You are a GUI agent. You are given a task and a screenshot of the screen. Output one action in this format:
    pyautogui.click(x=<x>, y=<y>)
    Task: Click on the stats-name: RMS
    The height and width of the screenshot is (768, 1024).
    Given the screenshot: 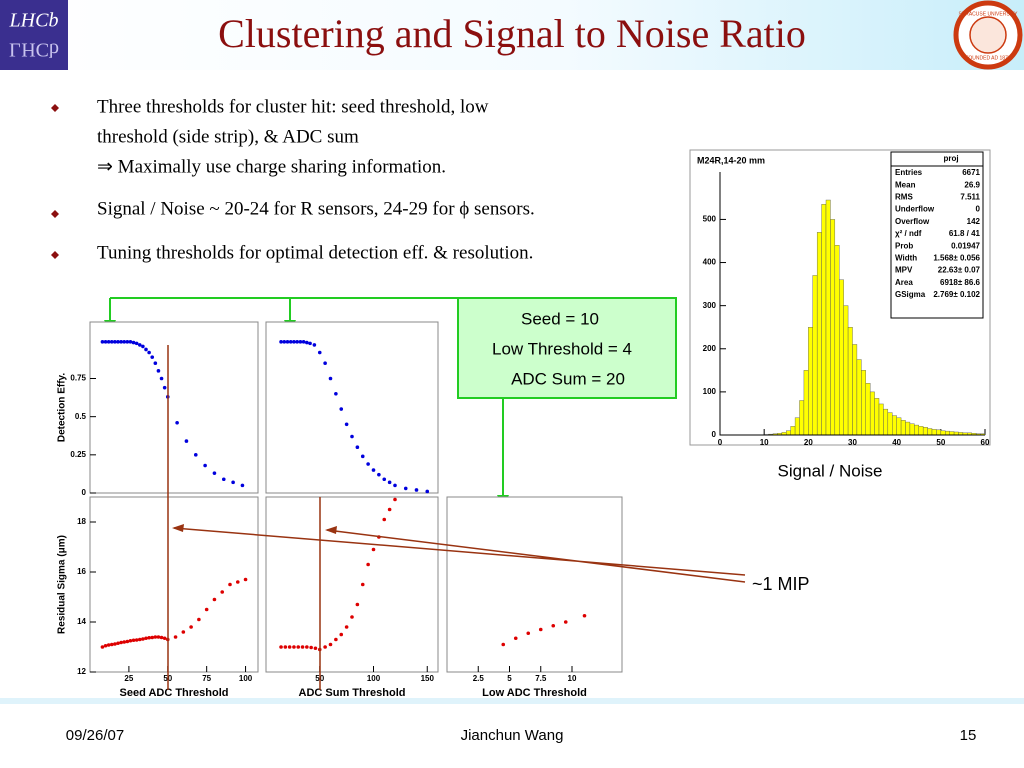 What is the action you would take?
    pyautogui.click(x=904, y=197)
    